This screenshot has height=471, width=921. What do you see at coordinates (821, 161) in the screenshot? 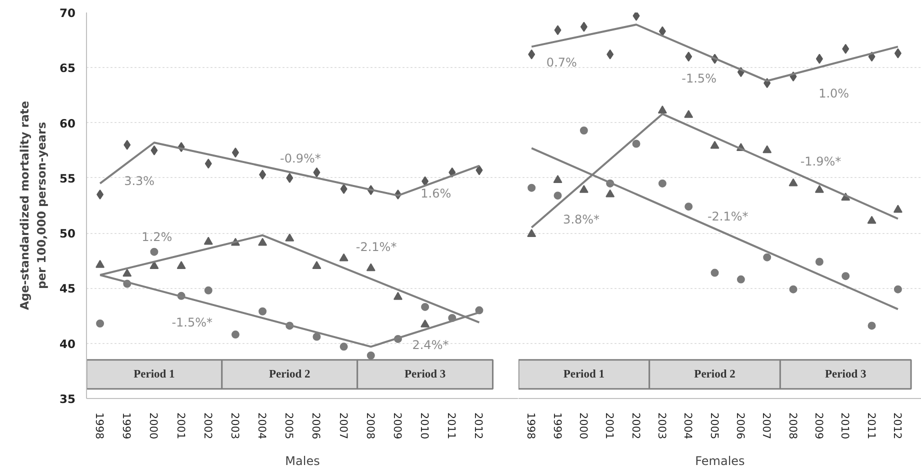
I see `annotation: -1.9%*` at bounding box center [821, 161].